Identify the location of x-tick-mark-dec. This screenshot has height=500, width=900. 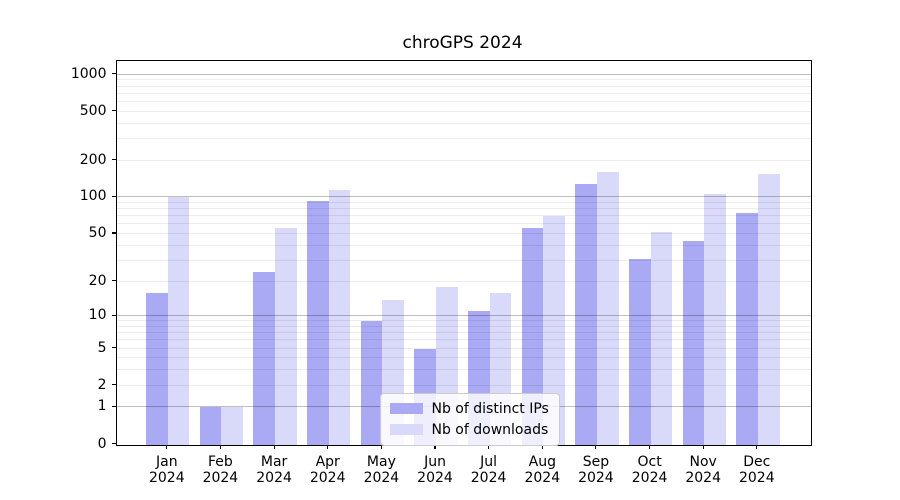
(757, 447).